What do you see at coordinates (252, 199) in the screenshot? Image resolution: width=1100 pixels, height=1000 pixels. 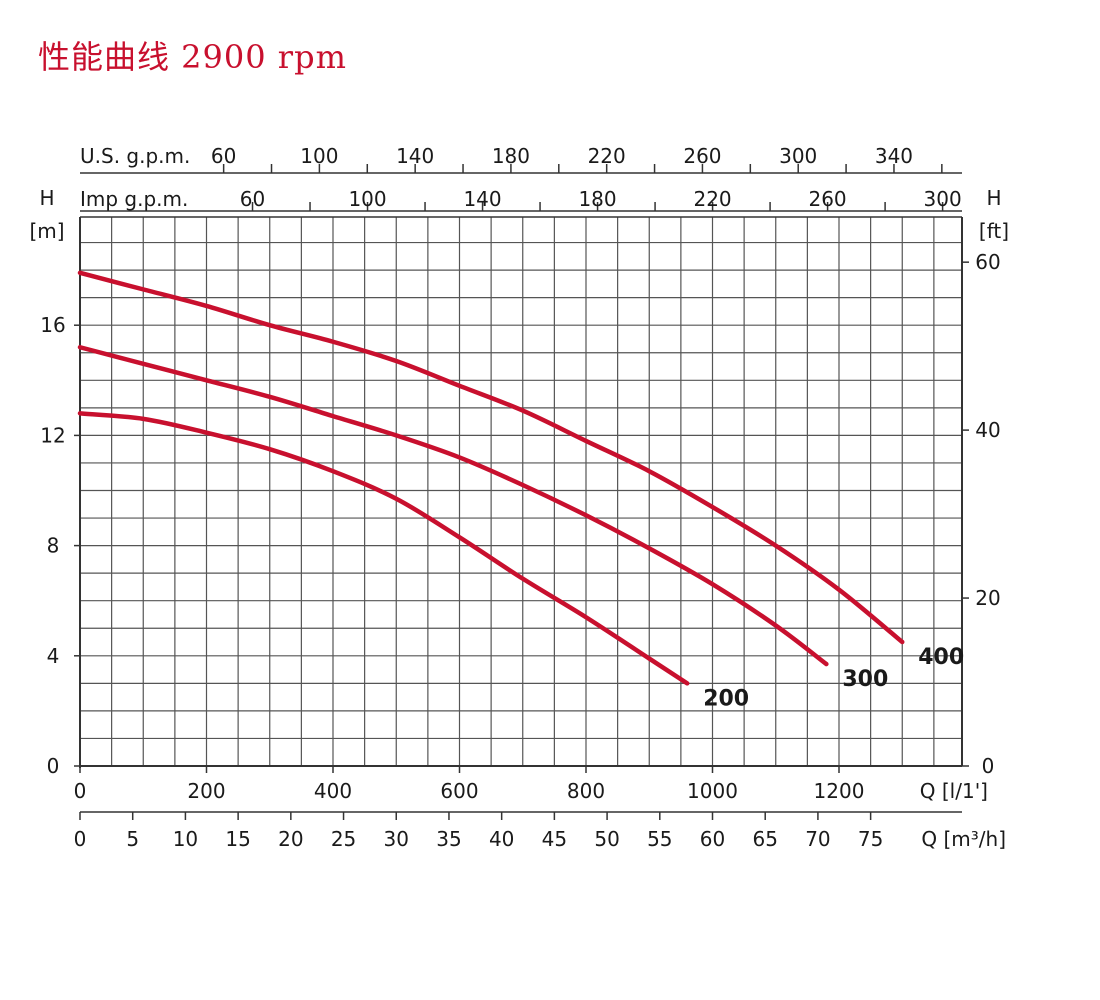 I see `impgpm-tick-label: 60` at bounding box center [252, 199].